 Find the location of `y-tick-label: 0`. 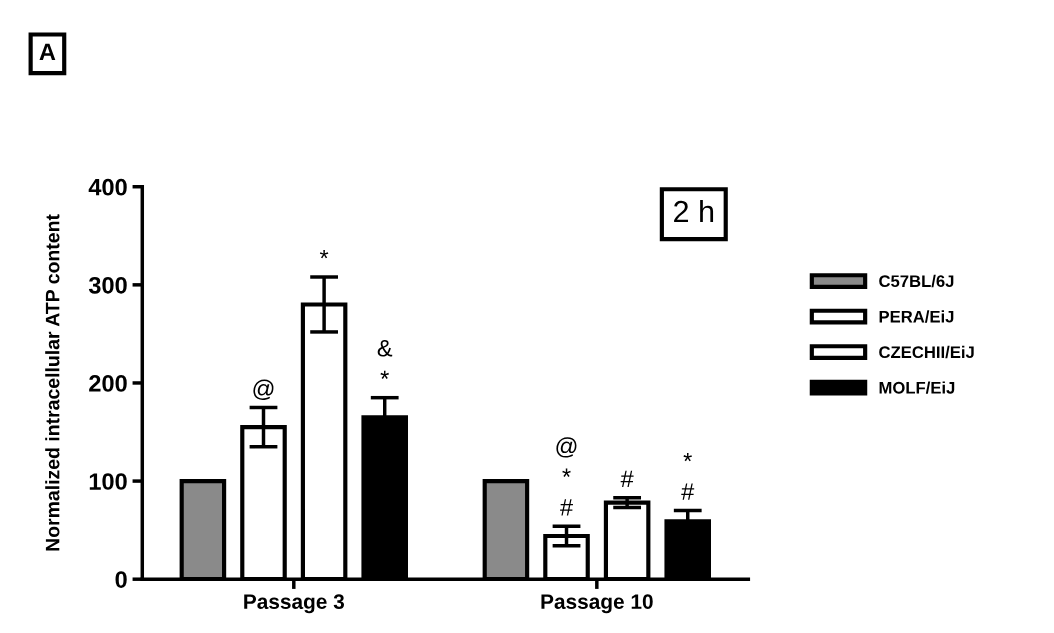

y-tick-label: 0 is located at coordinates (121, 579).